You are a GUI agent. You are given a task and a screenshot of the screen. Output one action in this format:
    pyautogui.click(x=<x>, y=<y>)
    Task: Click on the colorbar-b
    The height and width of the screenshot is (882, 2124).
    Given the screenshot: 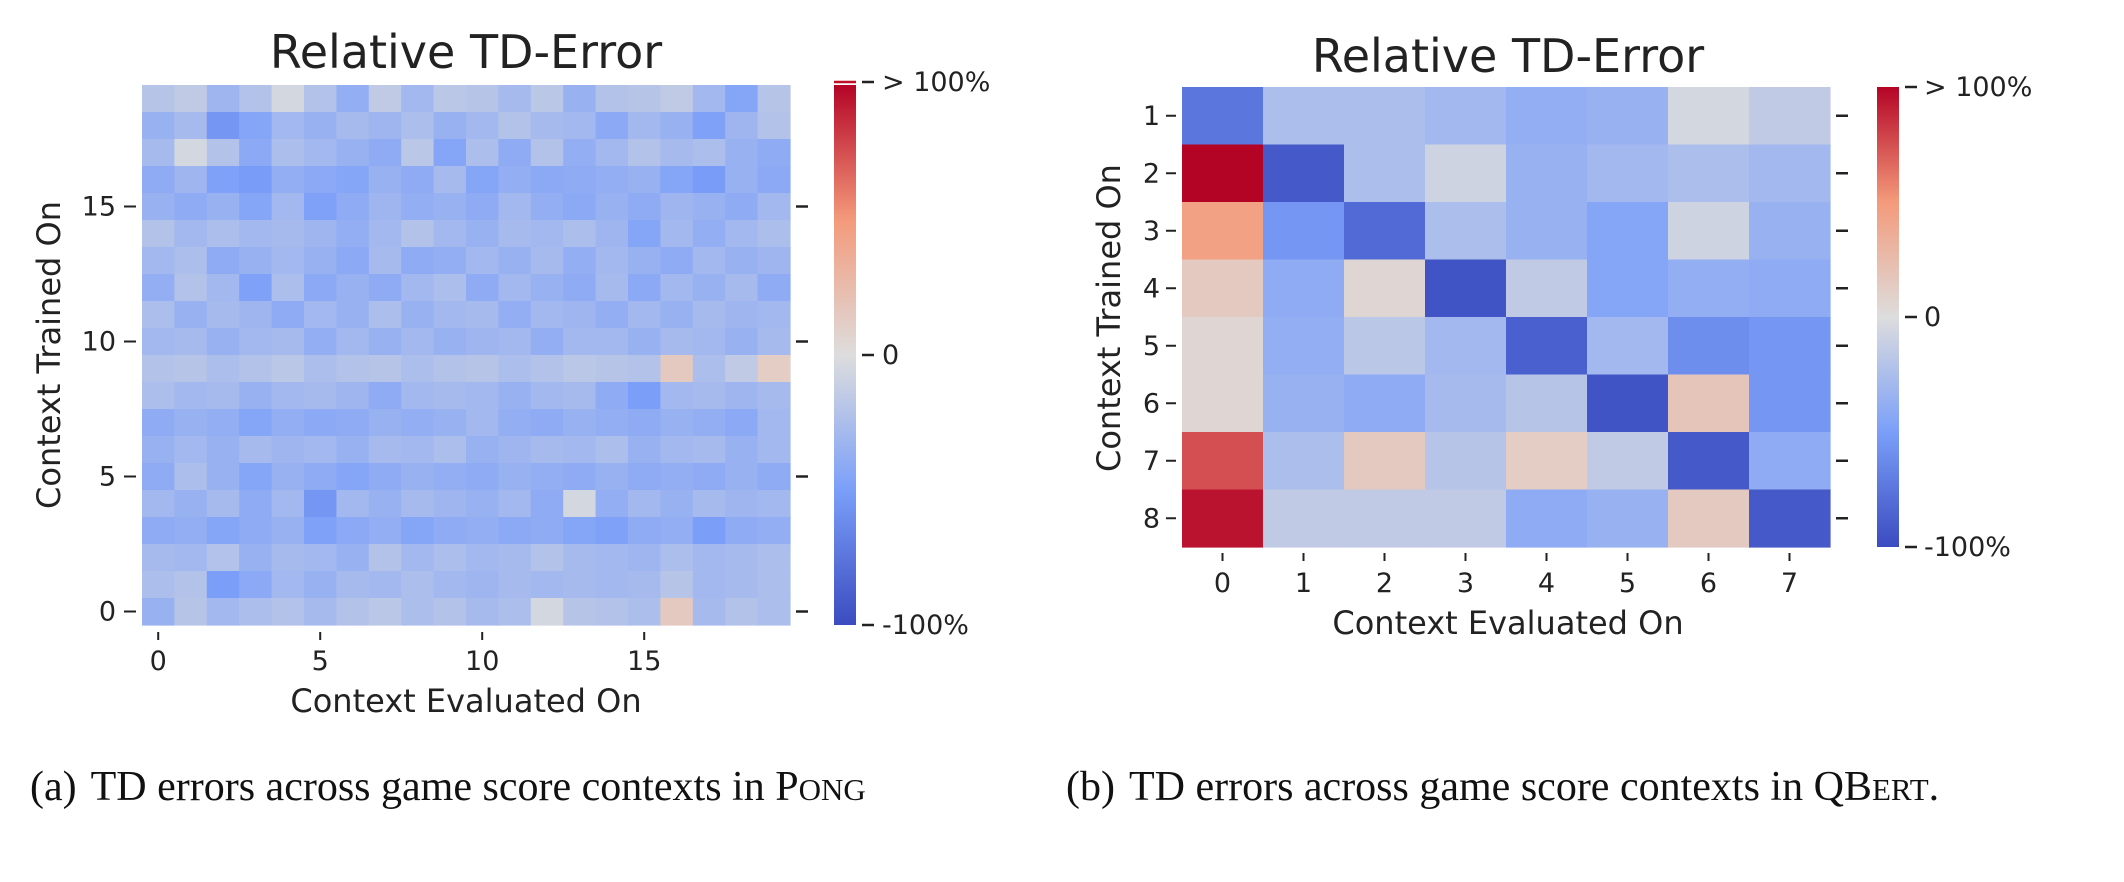 What is the action you would take?
    pyautogui.click(x=1888, y=317)
    